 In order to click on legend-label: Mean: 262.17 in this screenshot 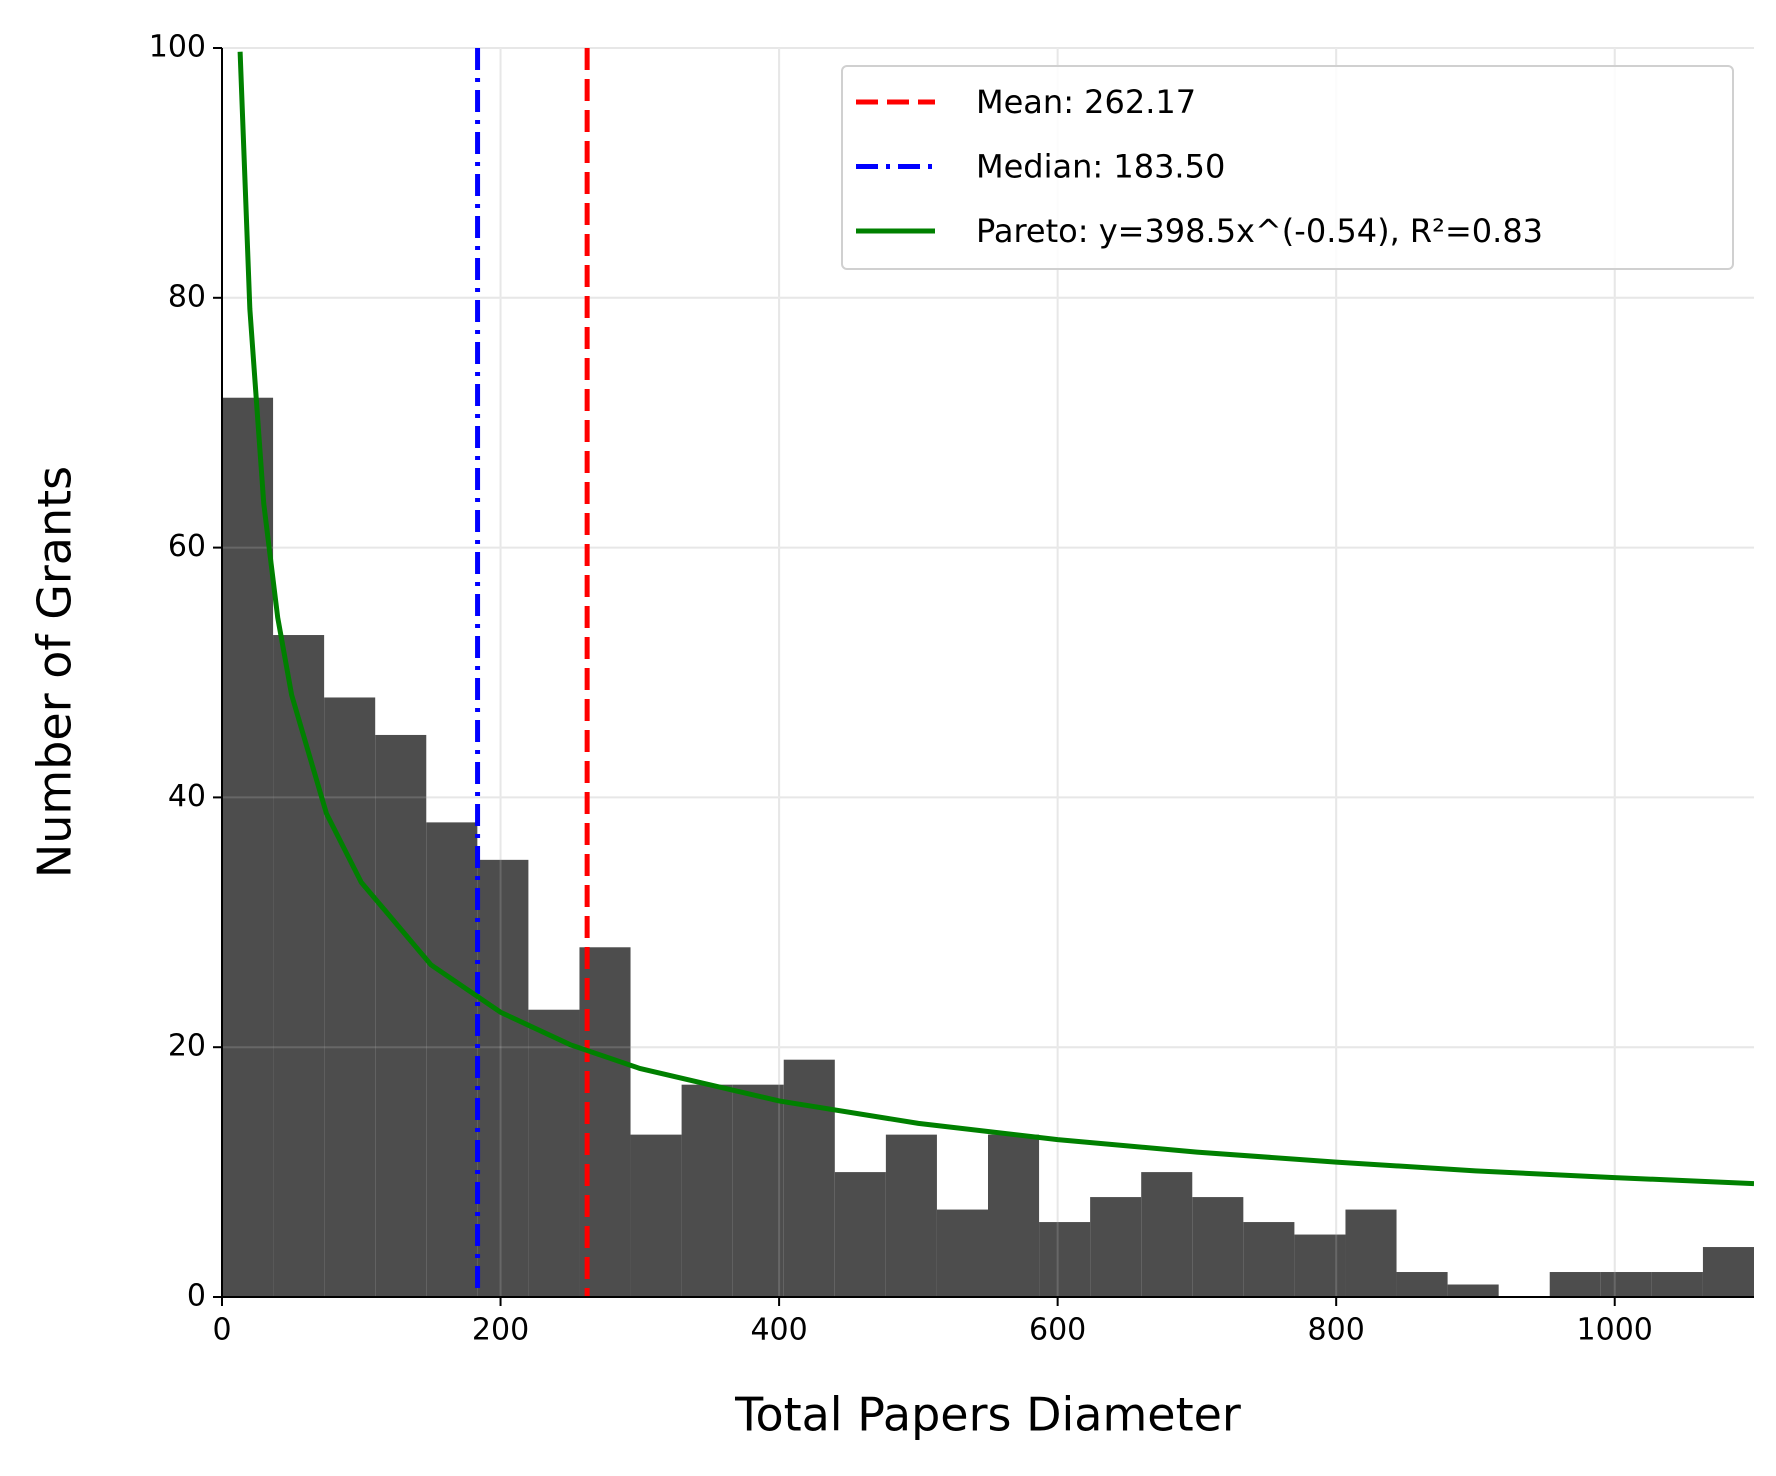, I will do `click(1086, 102)`.